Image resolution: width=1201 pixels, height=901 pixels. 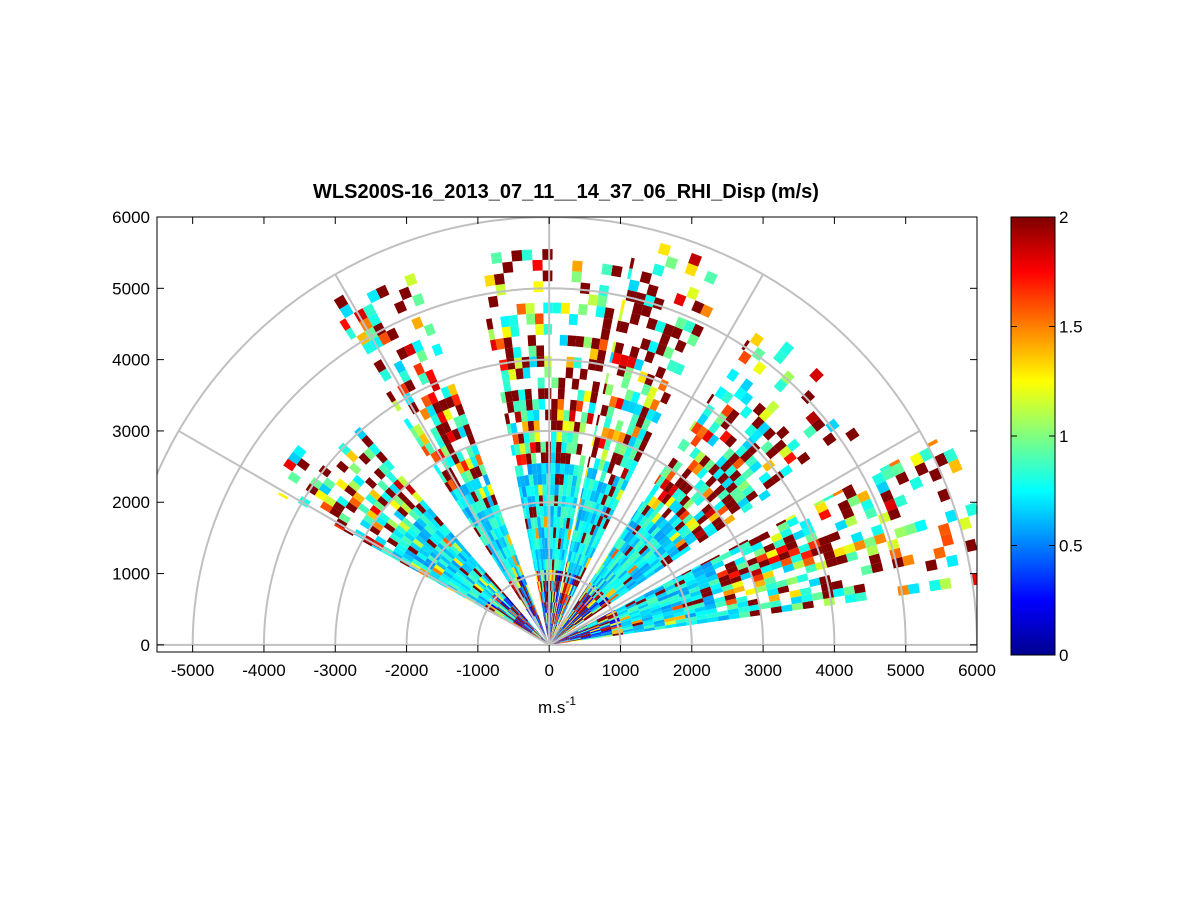 I want to click on grid-spoke, so click(x=442, y=459).